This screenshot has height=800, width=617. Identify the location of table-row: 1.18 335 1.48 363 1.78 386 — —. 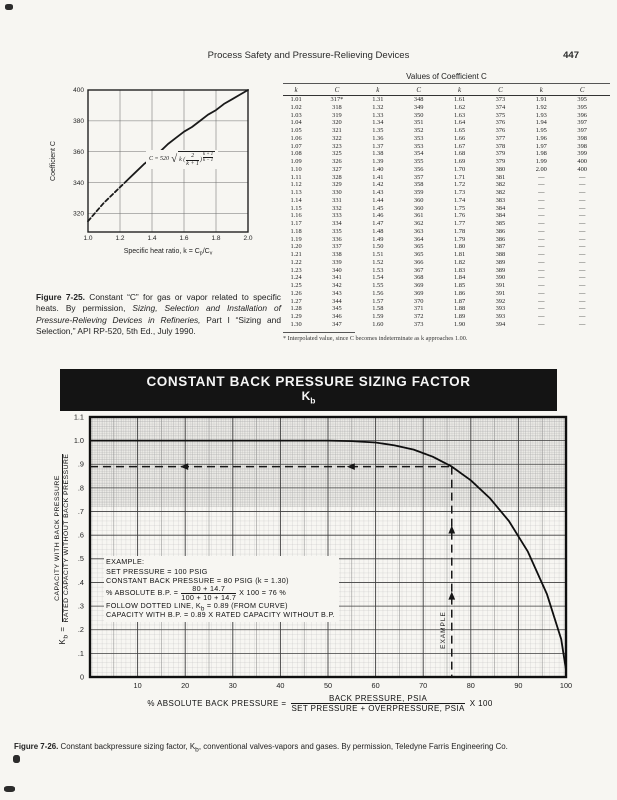
(446, 232).